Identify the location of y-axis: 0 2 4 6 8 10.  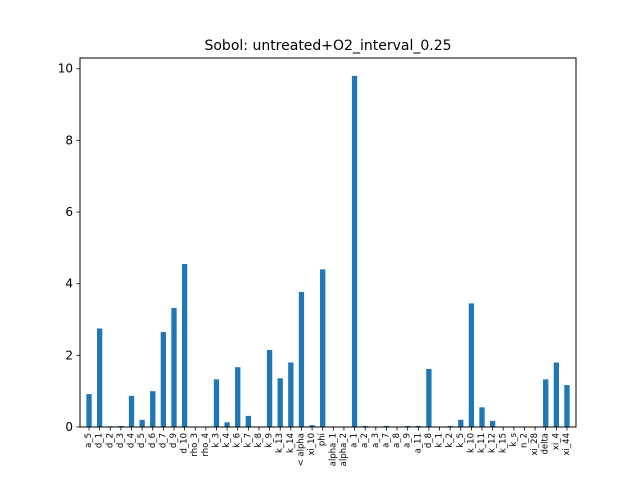
(69, 248).